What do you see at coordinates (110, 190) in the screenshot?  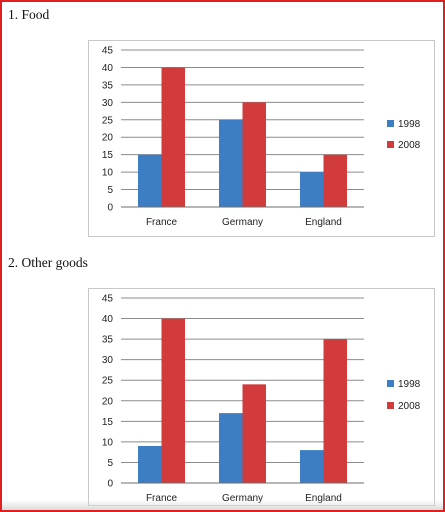 I see `food-ytick-label: 5` at bounding box center [110, 190].